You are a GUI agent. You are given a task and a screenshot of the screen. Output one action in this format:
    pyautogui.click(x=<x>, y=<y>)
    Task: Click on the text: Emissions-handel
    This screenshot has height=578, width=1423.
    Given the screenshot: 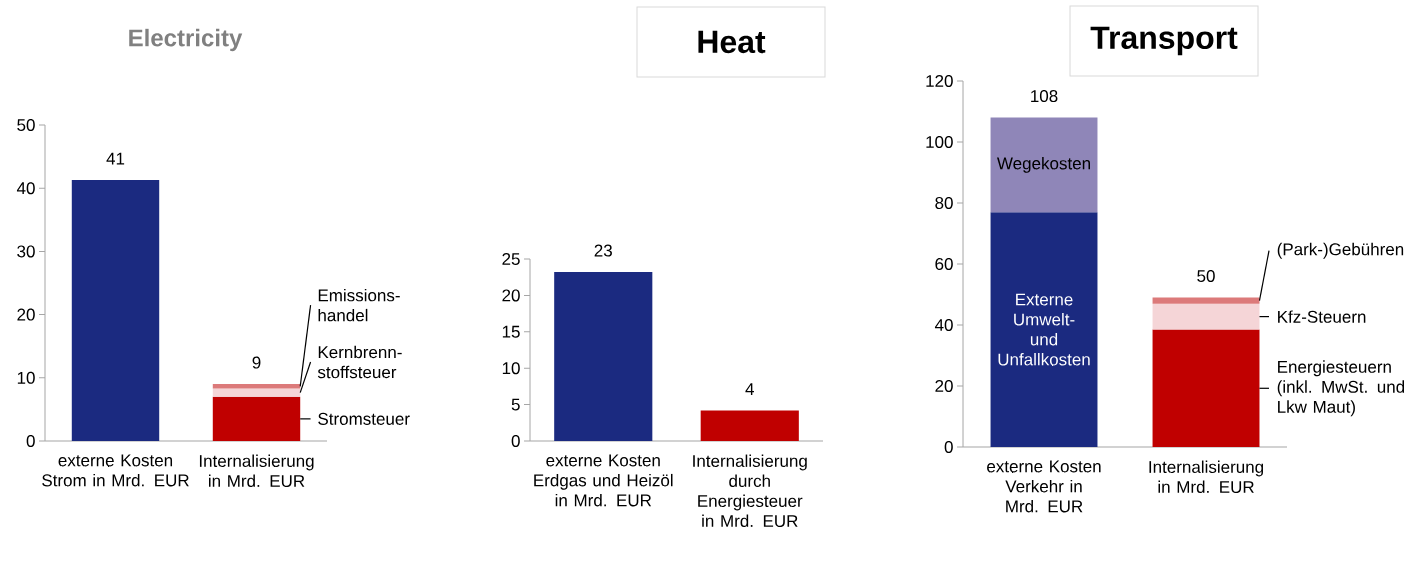 What is the action you would take?
    pyautogui.click(x=359, y=305)
    